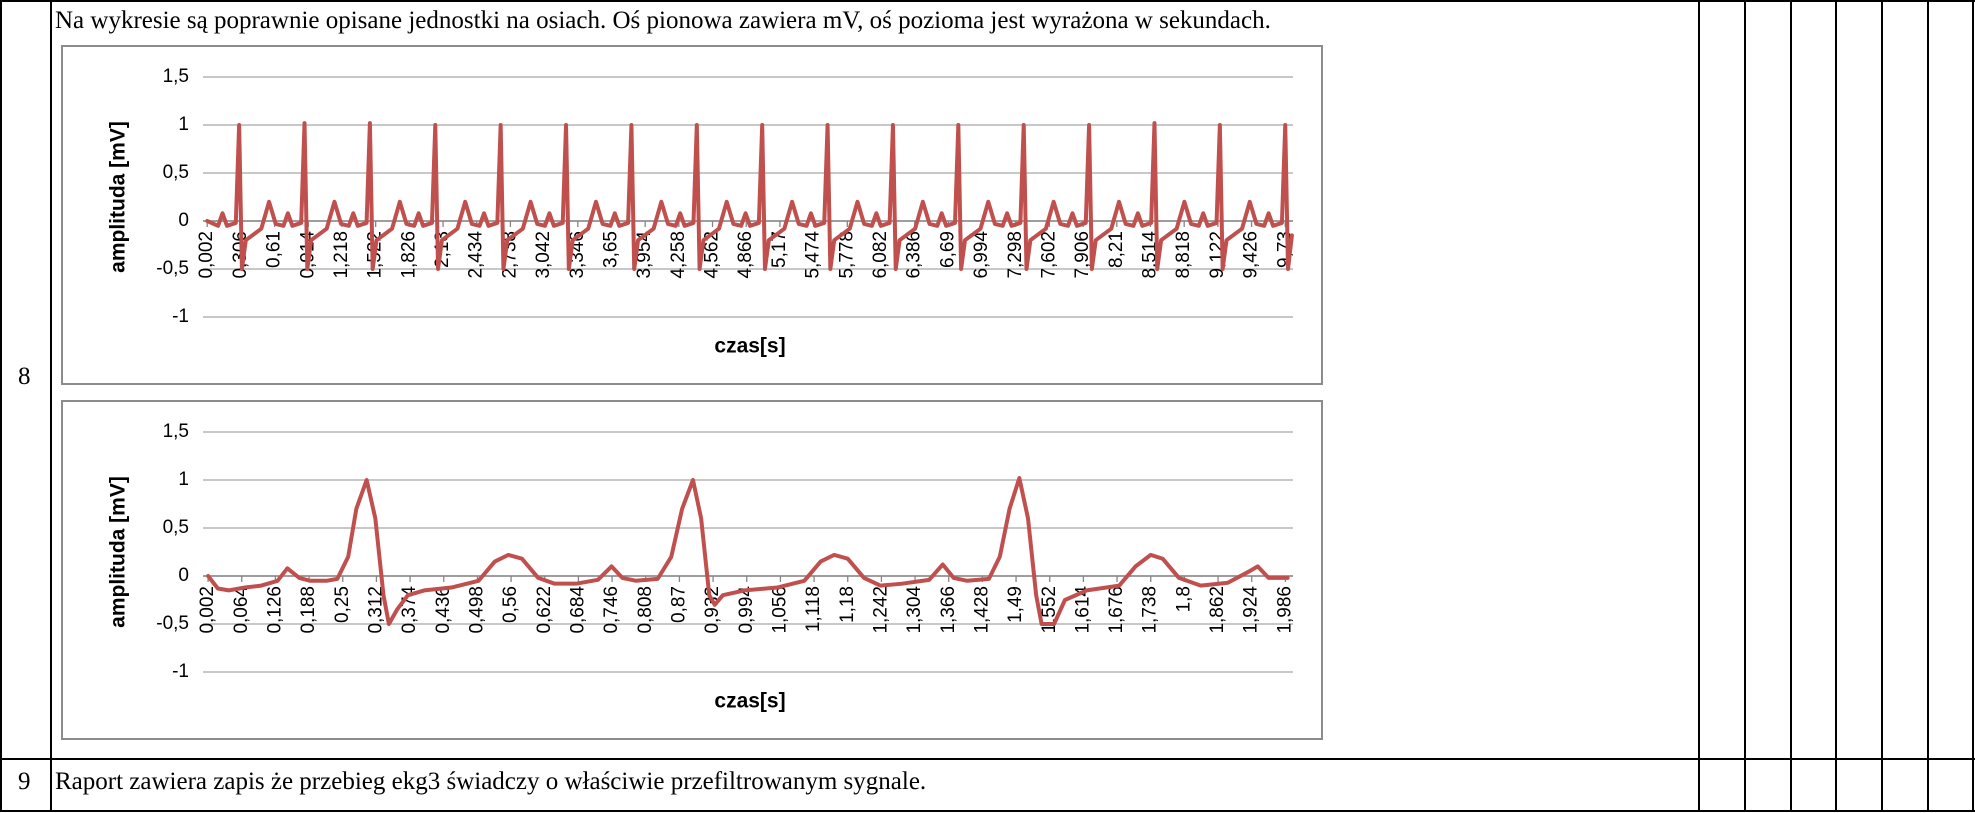  What do you see at coordinates (948, 610) in the screenshot?
I see `x-tick-label: 1,366` at bounding box center [948, 610].